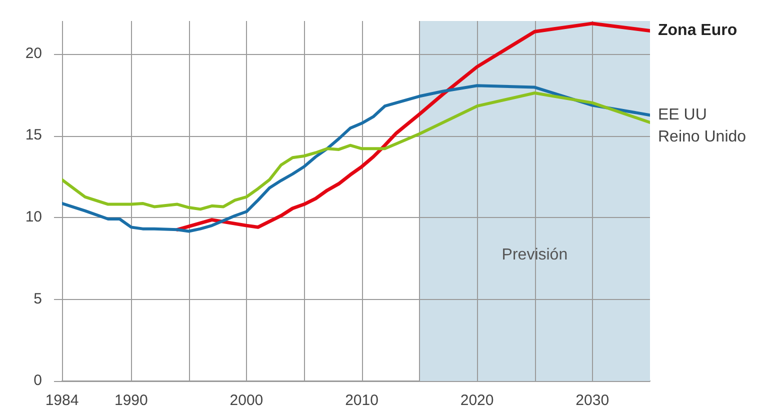 Image resolution: width=775 pixels, height=415 pixels. Describe the element at coordinates (535, 255) in the screenshot. I see `band-label: Previsión` at that location.